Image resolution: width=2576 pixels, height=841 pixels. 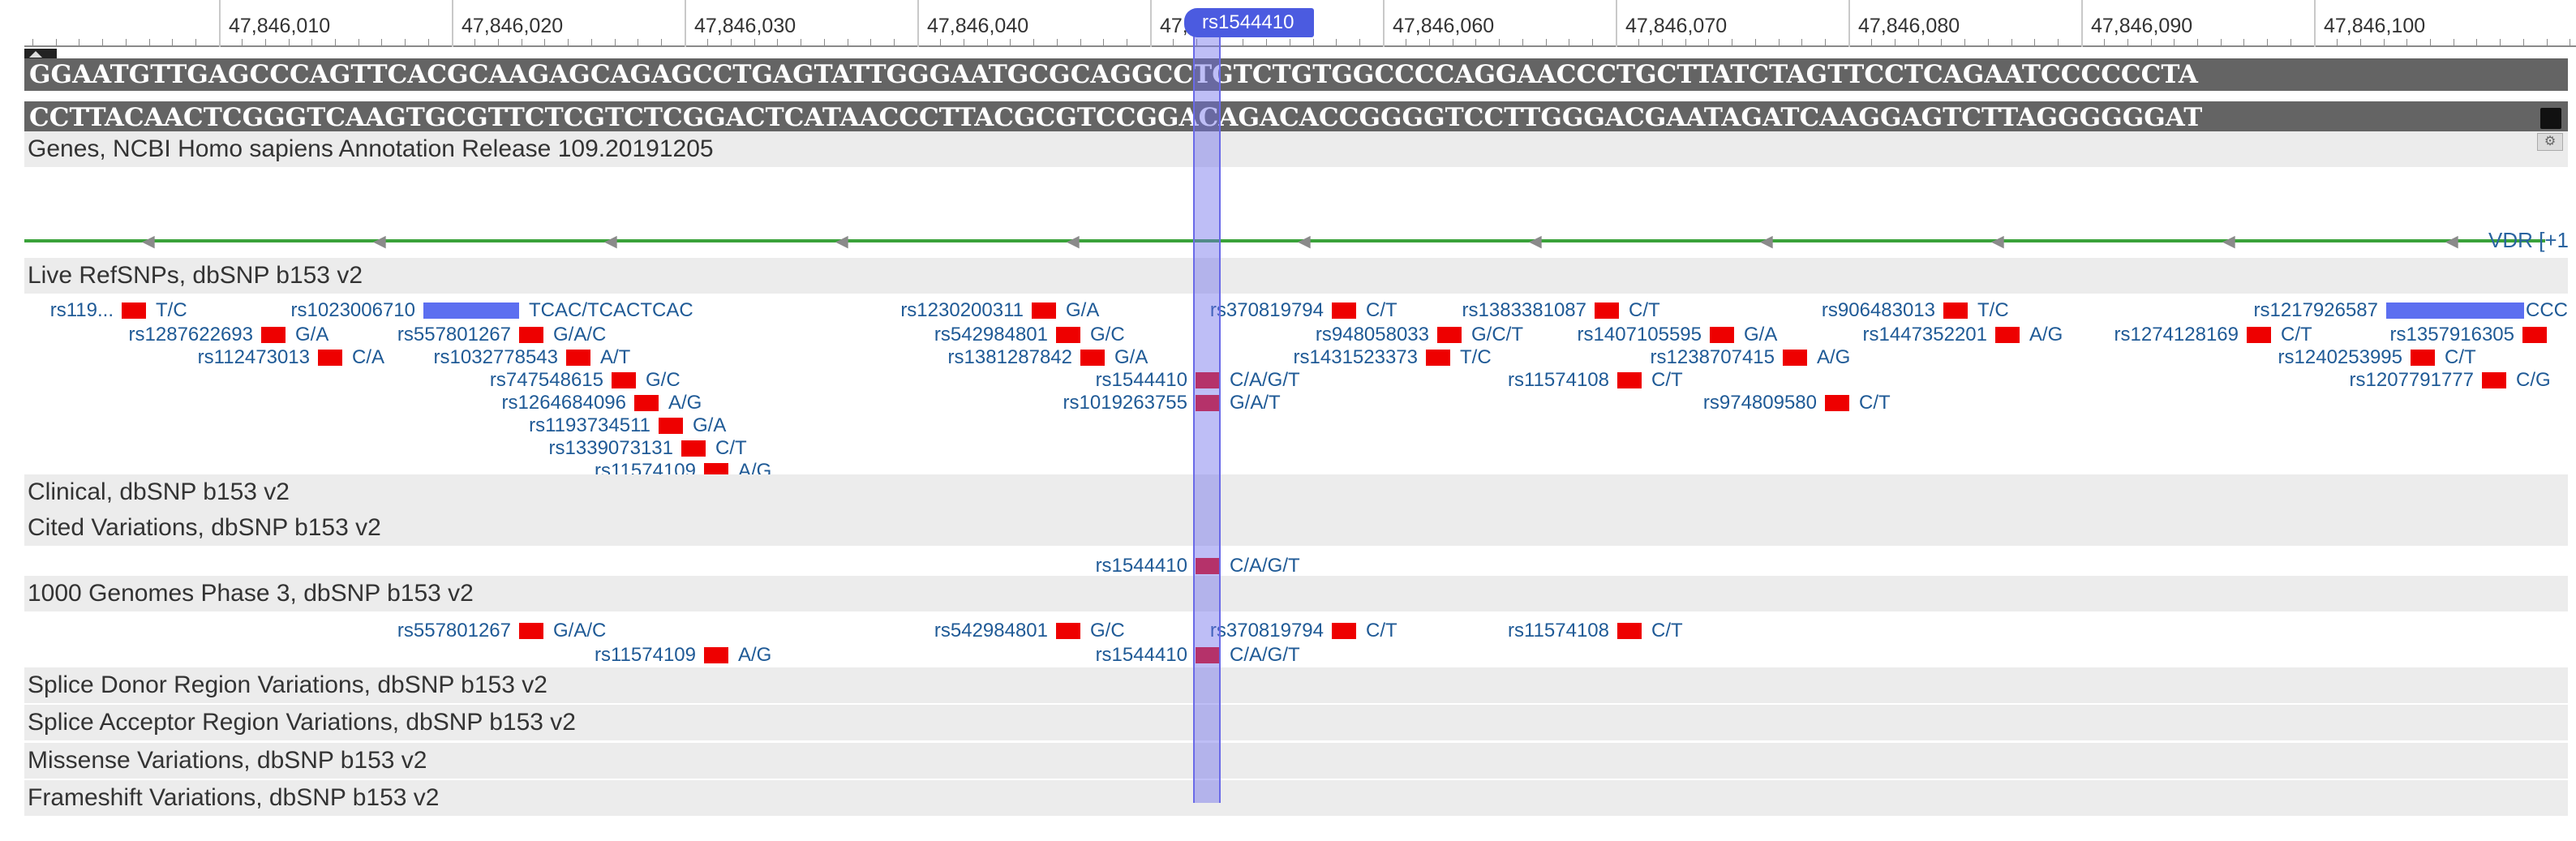 What do you see at coordinates (962, 310) in the screenshot?
I see `snp-id-label: rs1230200311` at bounding box center [962, 310].